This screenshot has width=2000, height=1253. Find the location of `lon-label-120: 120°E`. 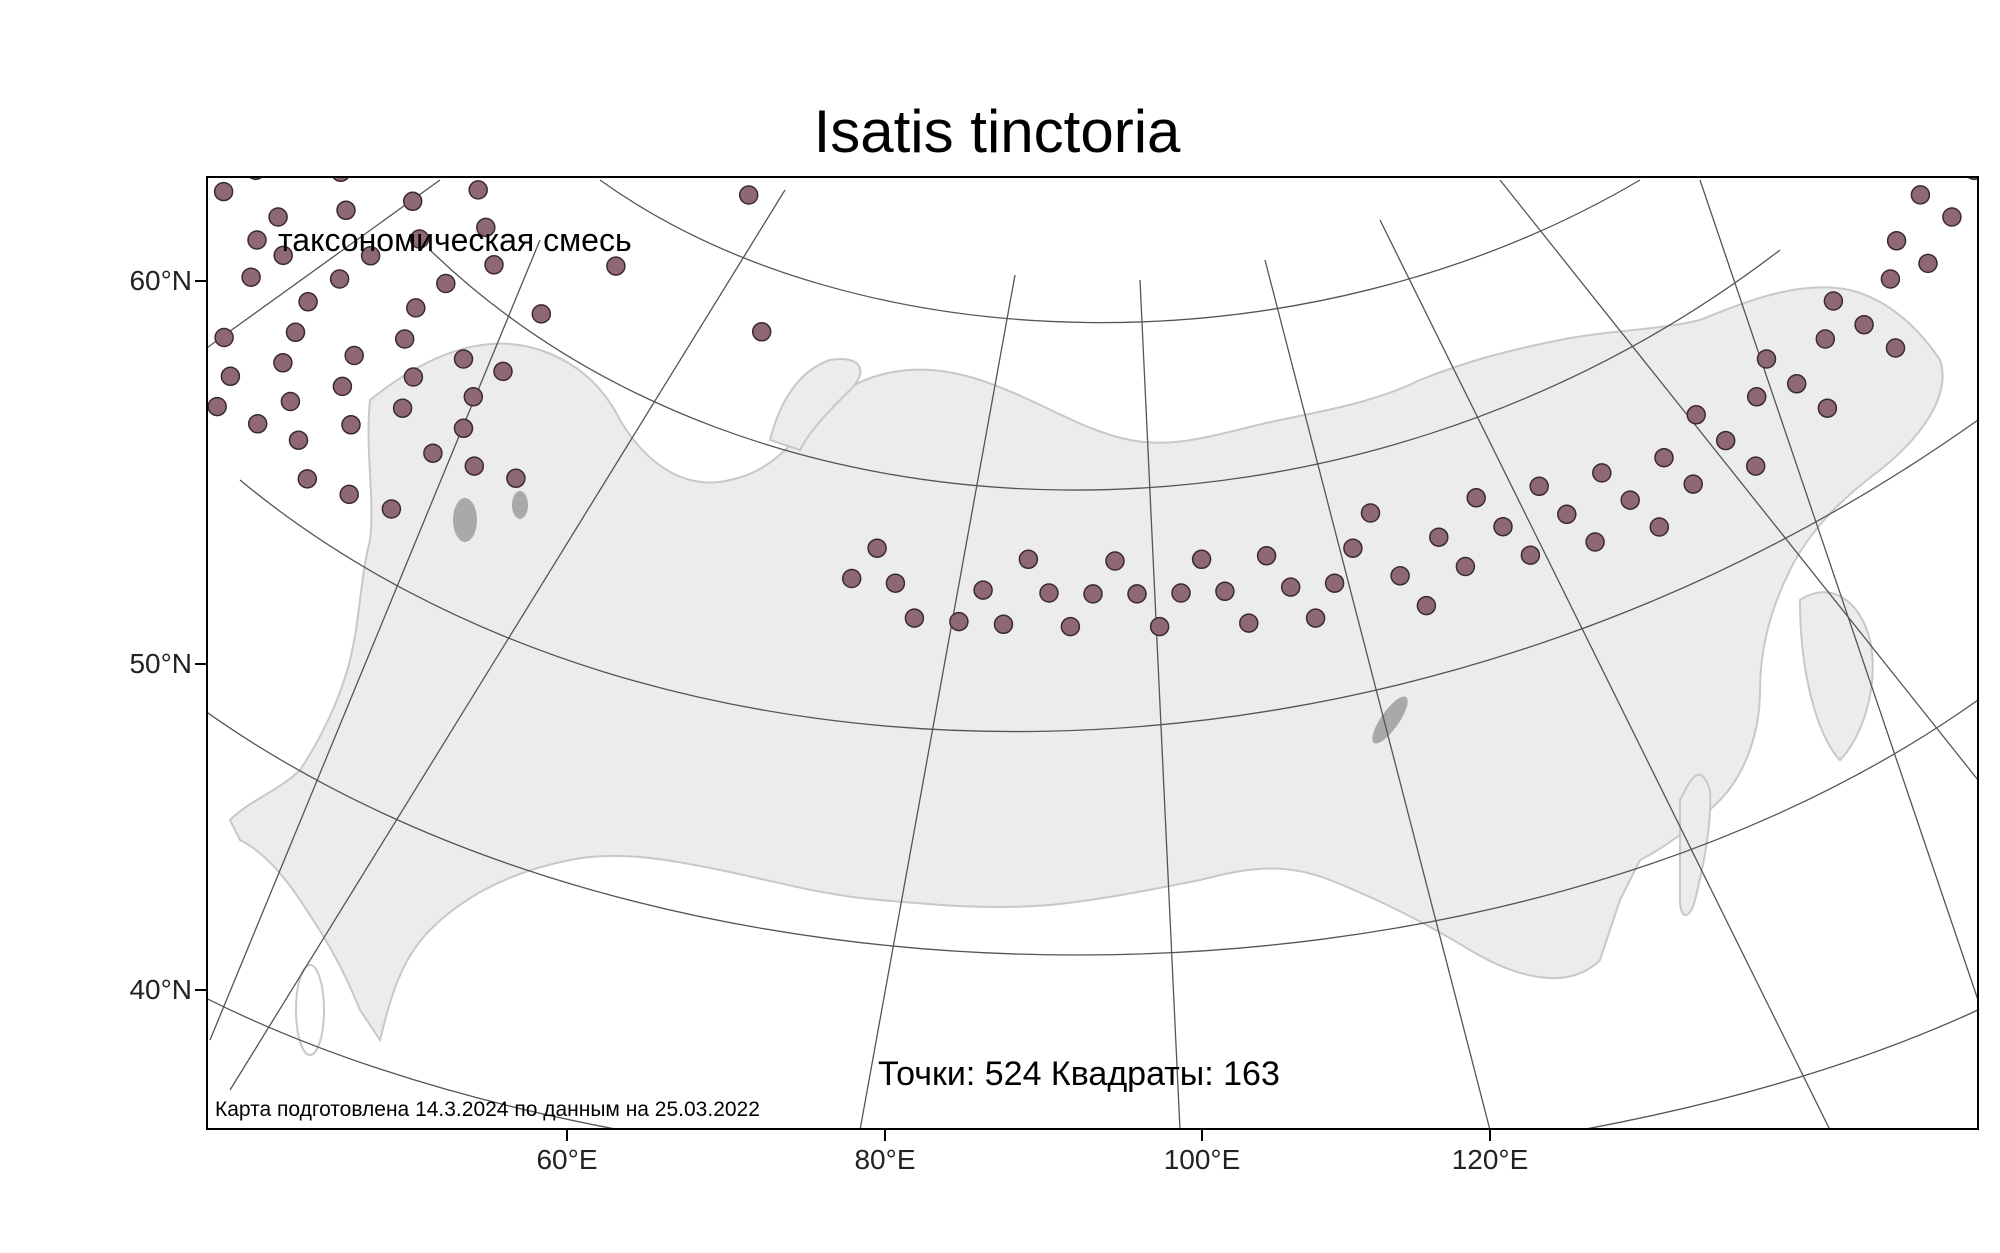

lon-label-120: 120°E is located at coordinates (1490, 1159).